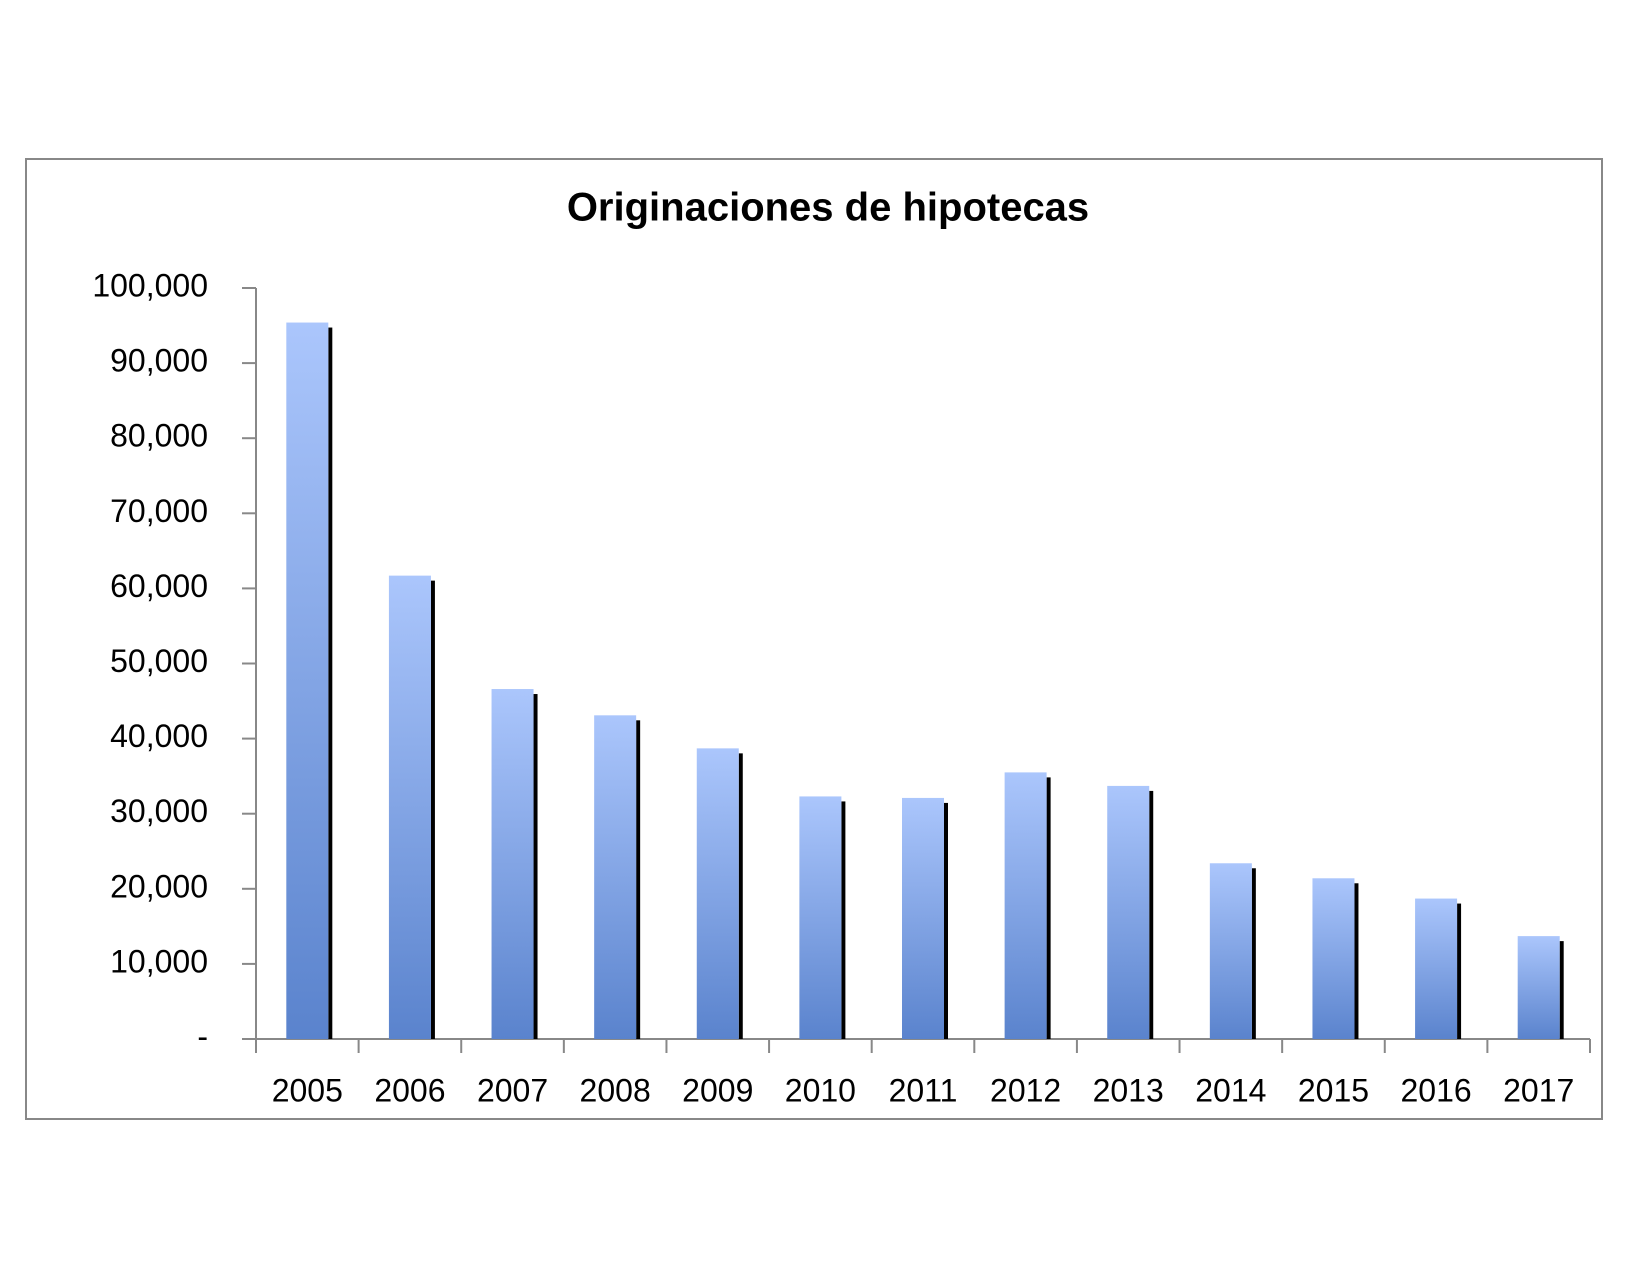 The image size is (1650, 1275). Describe the element at coordinates (1538, 1090) in the screenshot. I see `x-tick-label: 2017` at that location.